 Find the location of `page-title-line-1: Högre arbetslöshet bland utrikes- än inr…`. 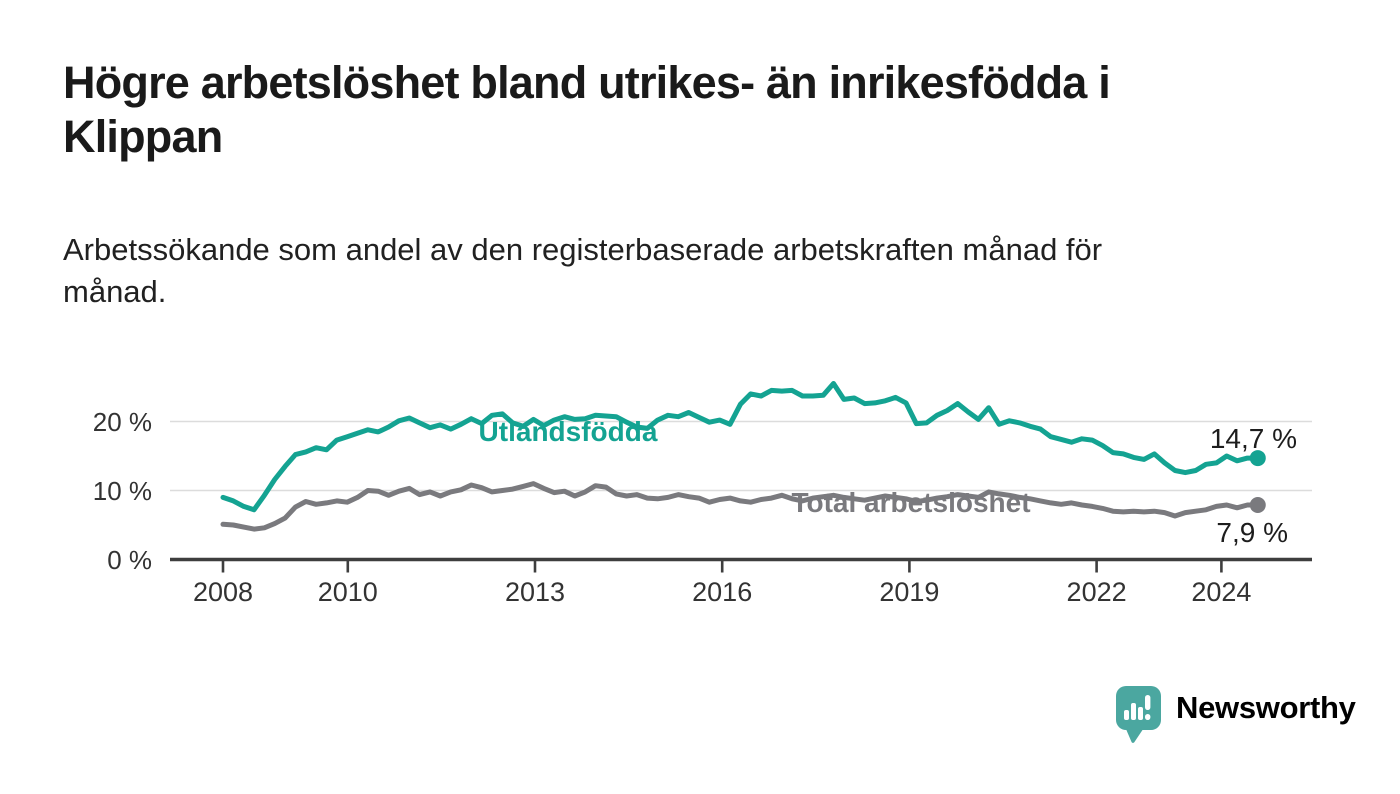

page-title-line-1: Högre arbetslöshet bland utrikes- än inr… is located at coordinates (587, 82).